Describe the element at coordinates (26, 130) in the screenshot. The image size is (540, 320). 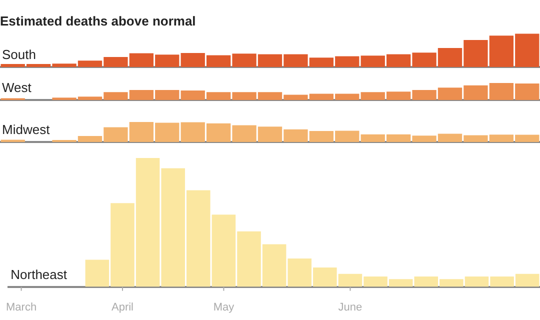
I see `series-label: Midwest` at that location.